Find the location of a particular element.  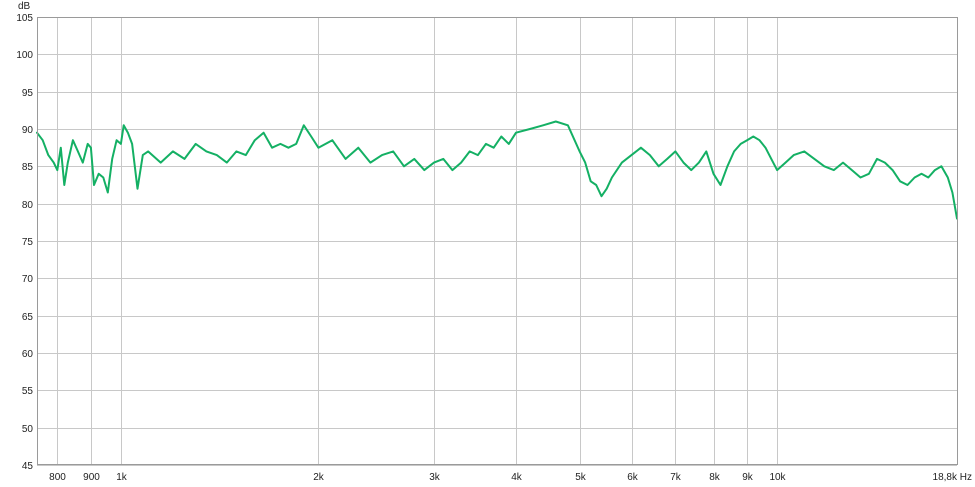

y-tick-label: 105 is located at coordinates (24, 18).